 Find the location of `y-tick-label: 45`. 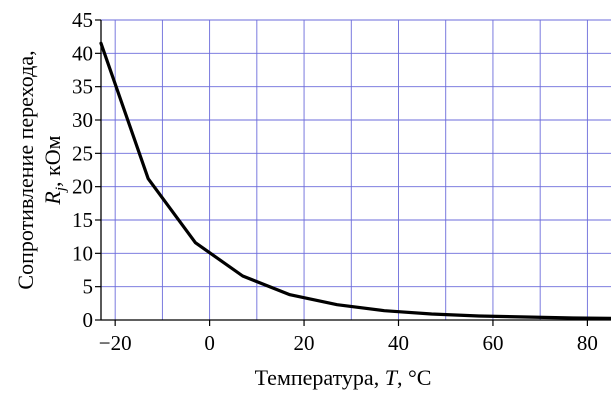

y-tick-label: 45 is located at coordinates (82, 20).